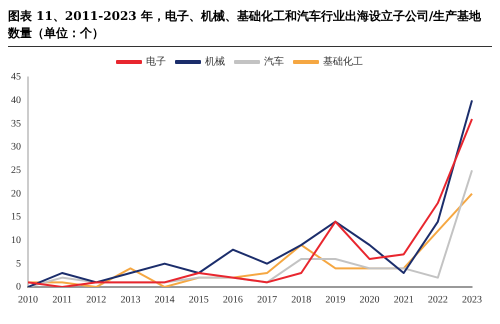 The height and width of the screenshot is (324, 500). What do you see at coordinates (335, 300) in the screenshot?
I see `x-tick-label: 2019` at bounding box center [335, 300].